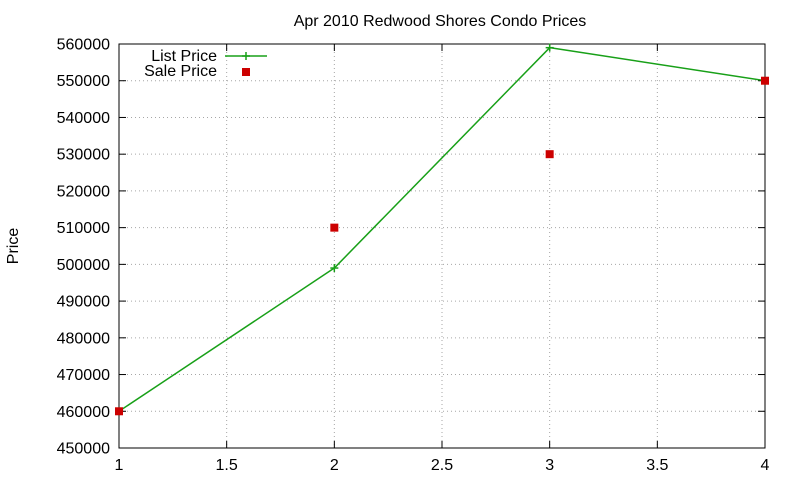  Describe the element at coordinates (83, 191) in the screenshot. I see `y-tick-label: 520000` at that location.